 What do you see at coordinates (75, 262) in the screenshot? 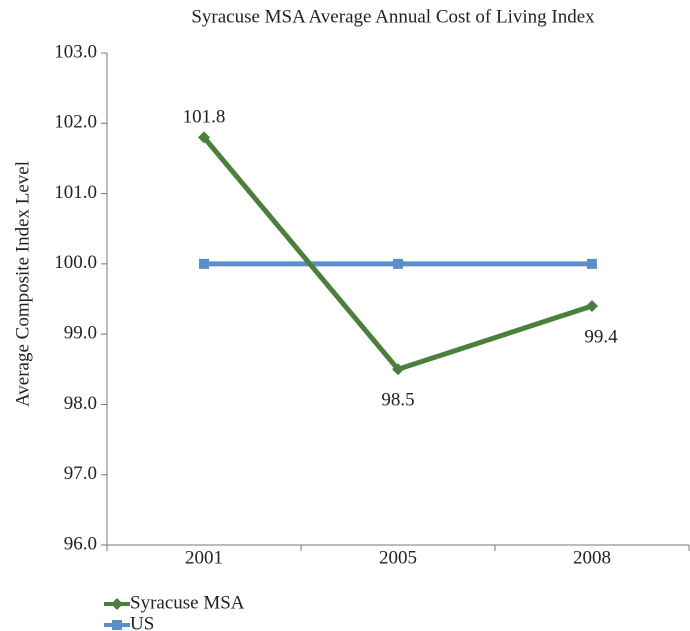
I see `y-tick-label: 100.0` at bounding box center [75, 262].